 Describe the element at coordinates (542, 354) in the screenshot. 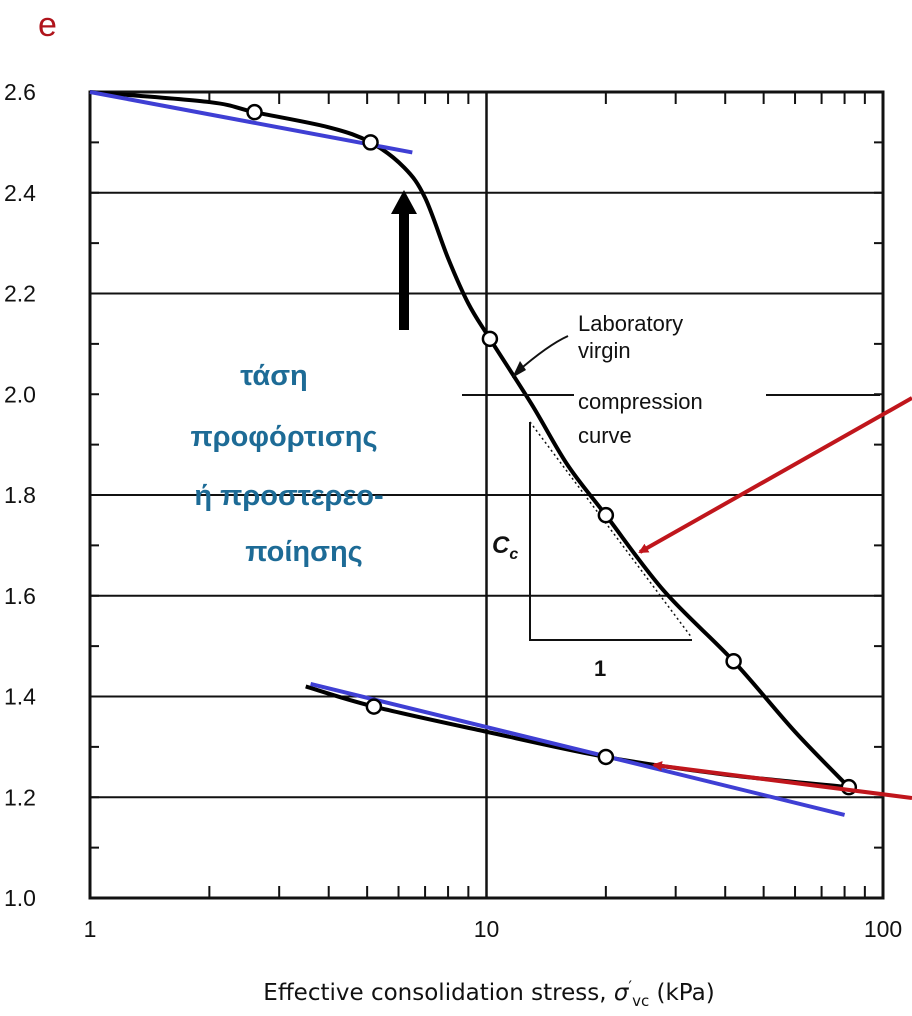

I see `curve-label-pointer` at that location.